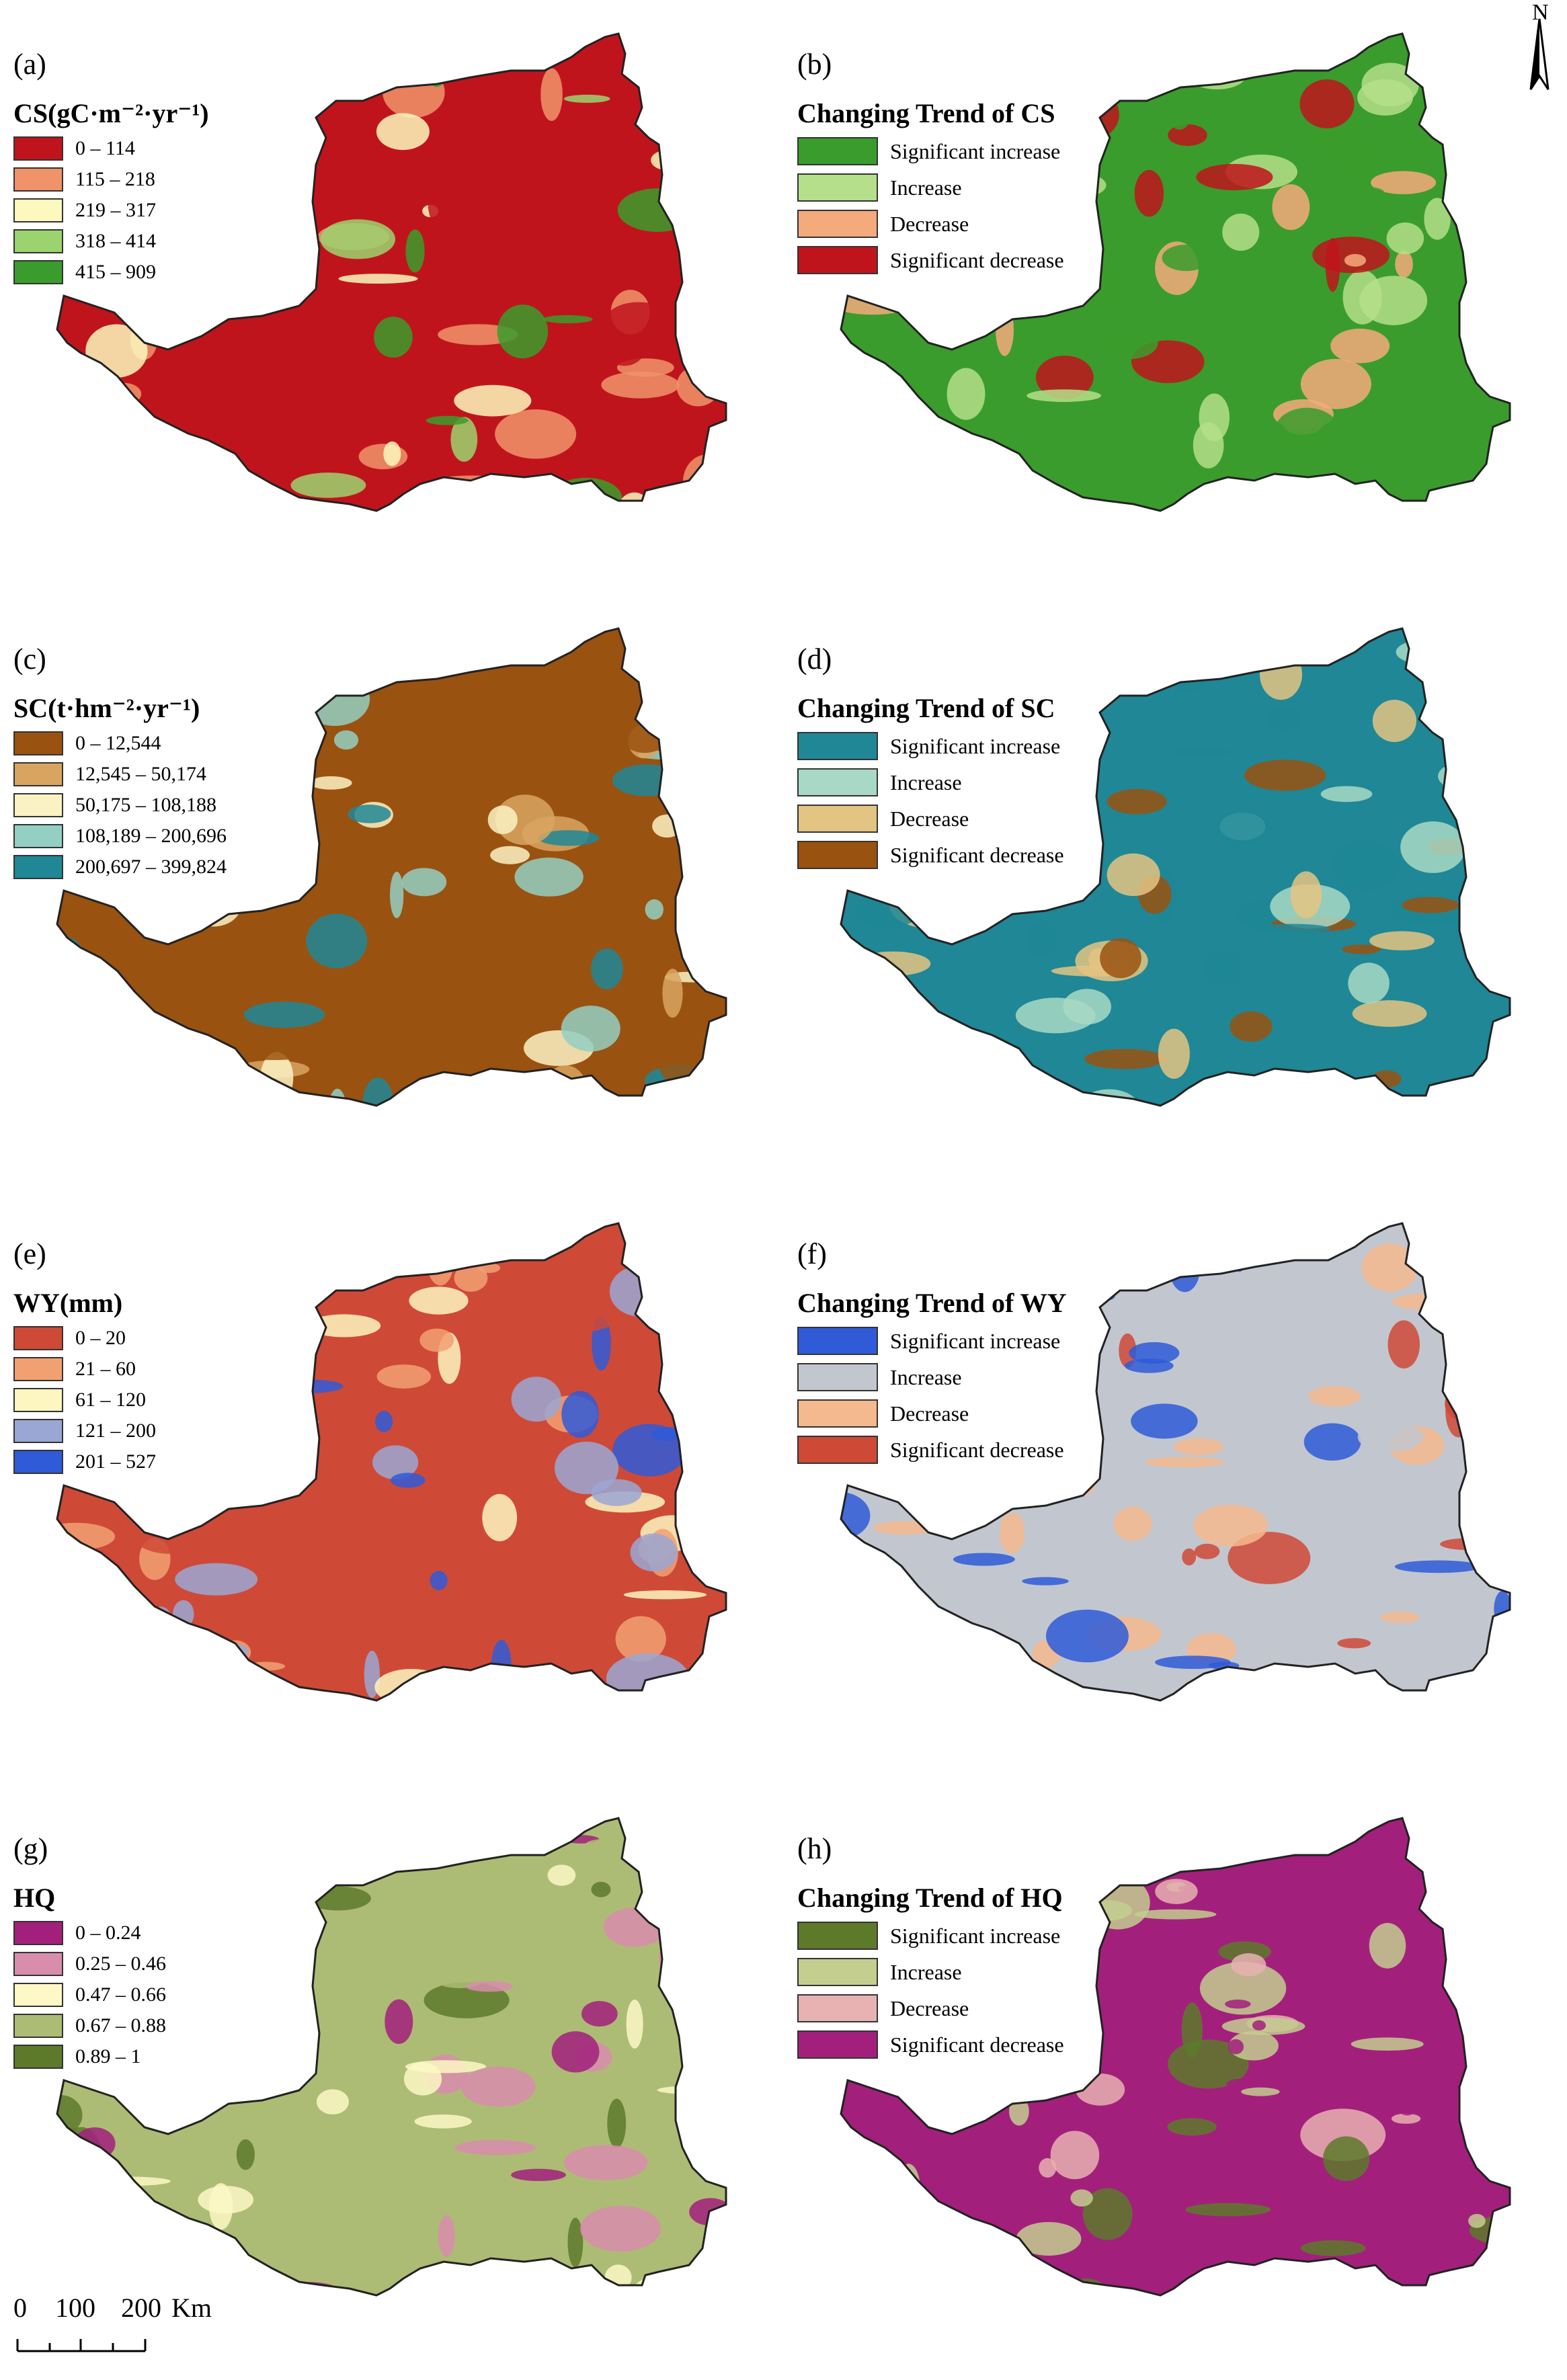 Image resolution: width=1567 pixels, height=2380 pixels. Describe the element at coordinates (151, 836) in the screenshot. I see `legend-label: 108,189 – 200,696` at that location.